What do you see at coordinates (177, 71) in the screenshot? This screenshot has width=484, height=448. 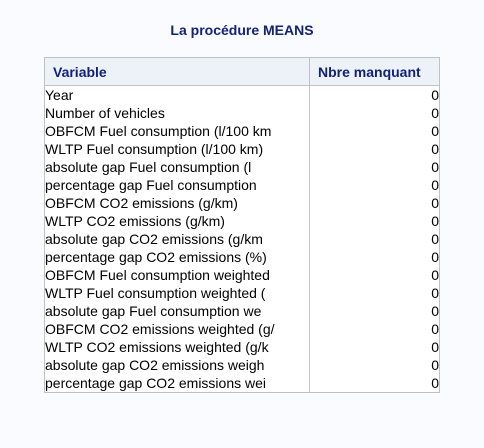 I see `column-header-variable: Variable` at bounding box center [177, 71].